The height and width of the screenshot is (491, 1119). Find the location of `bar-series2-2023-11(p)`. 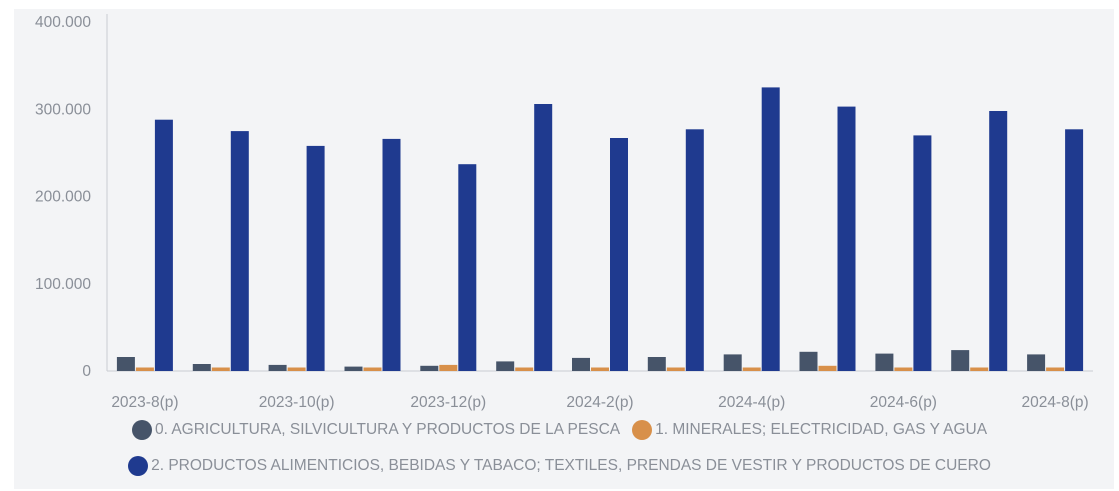

bar-series2-2023-11(p) is located at coordinates (391, 254).